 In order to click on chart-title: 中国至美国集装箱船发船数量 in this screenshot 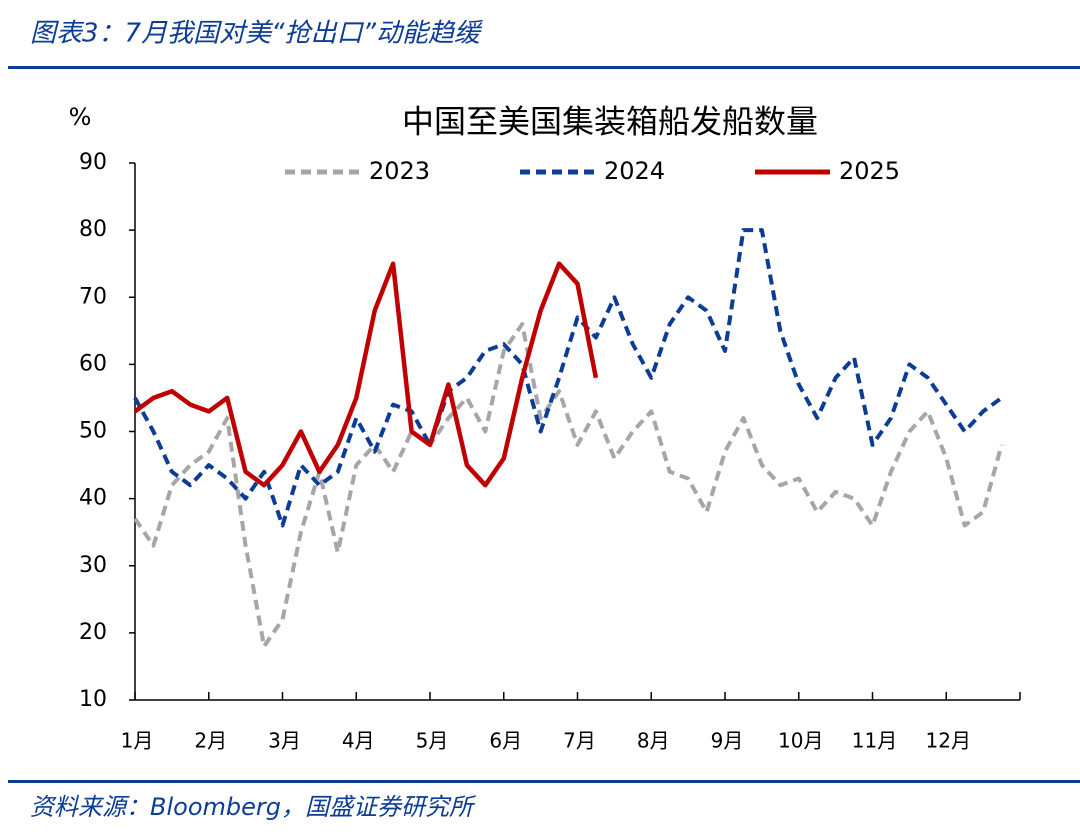, I will do `click(610, 122)`.